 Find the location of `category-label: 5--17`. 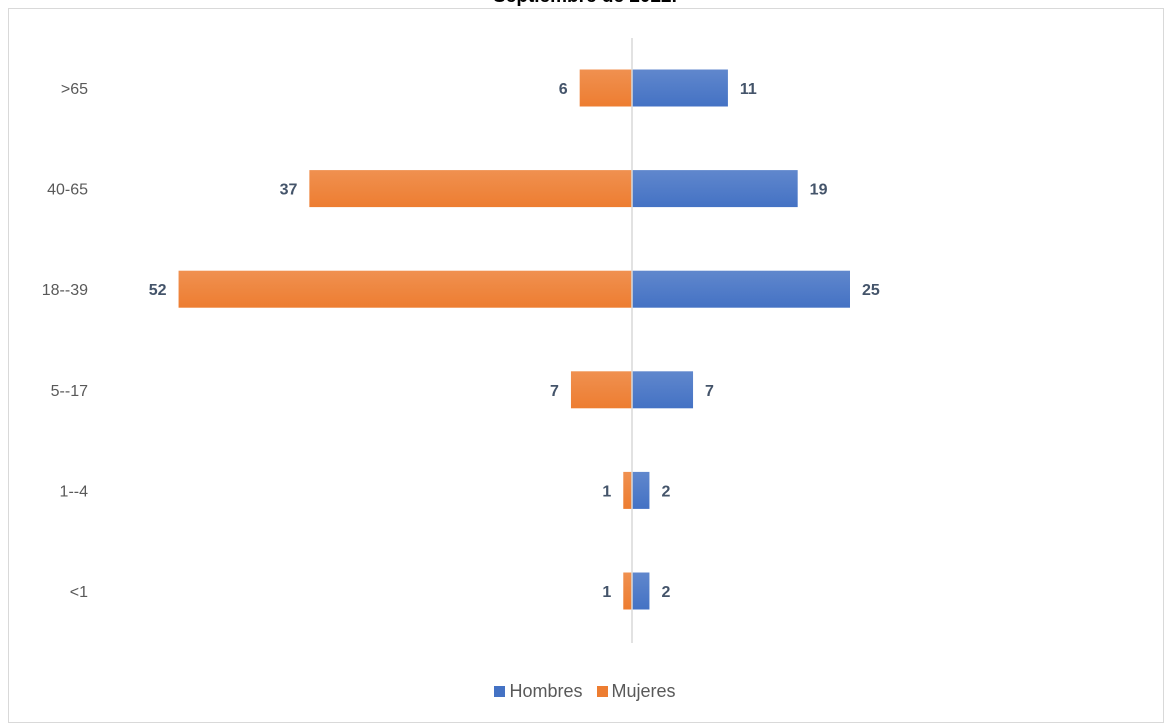

category-label: 5--17 is located at coordinates (69, 391).